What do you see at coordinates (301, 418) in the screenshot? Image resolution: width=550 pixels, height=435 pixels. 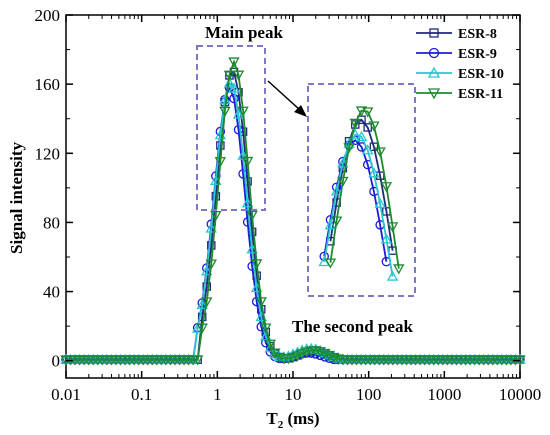 I see `x-axis-title-unit: (ms)` at bounding box center [301, 418].